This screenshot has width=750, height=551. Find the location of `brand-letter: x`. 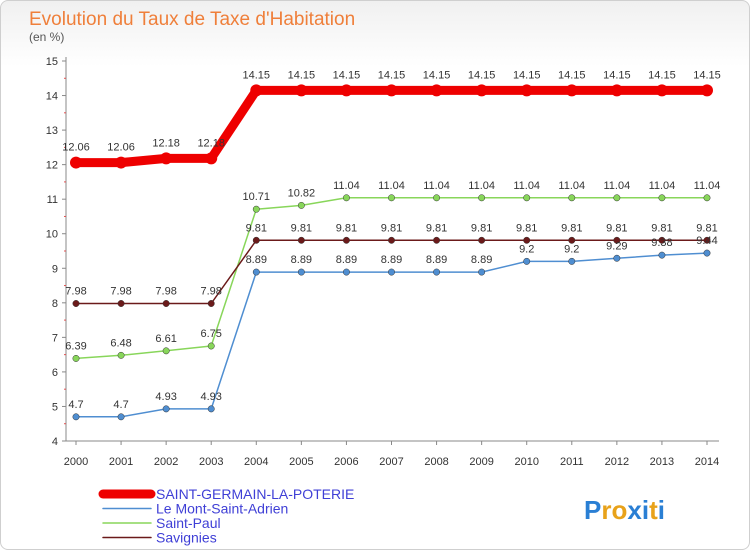

brand-letter: x is located at coordinates (634, 510).